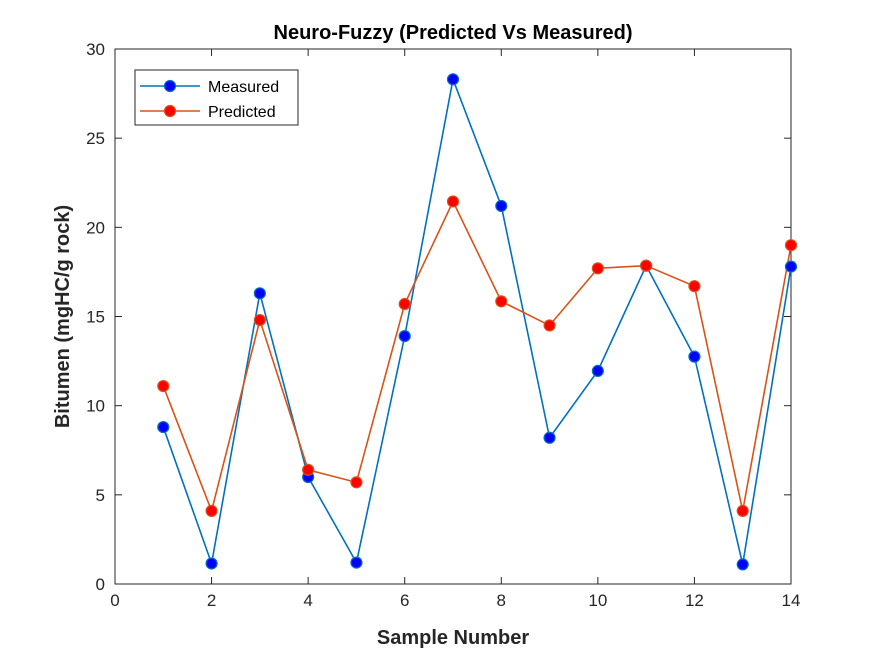 Image resolution: width=875 pixels, height=656 pixels. What do you see at coordinates (95, 227) in the screenshot?
I see `y-tick-label: 20` at bounding box center [95, 227].